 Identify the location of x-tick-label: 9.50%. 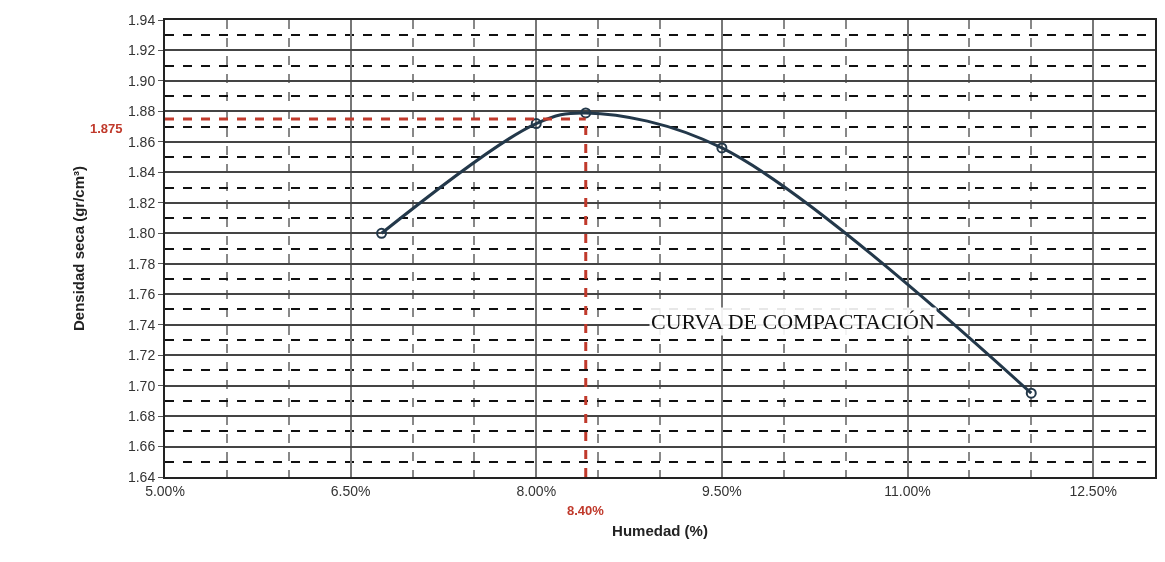
(722, 490).